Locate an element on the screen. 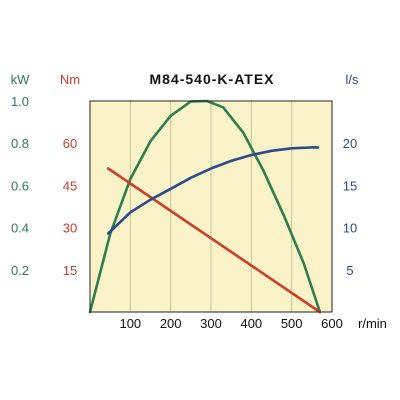  flow-tick-label: 15 is located at coordinates (350, 185).